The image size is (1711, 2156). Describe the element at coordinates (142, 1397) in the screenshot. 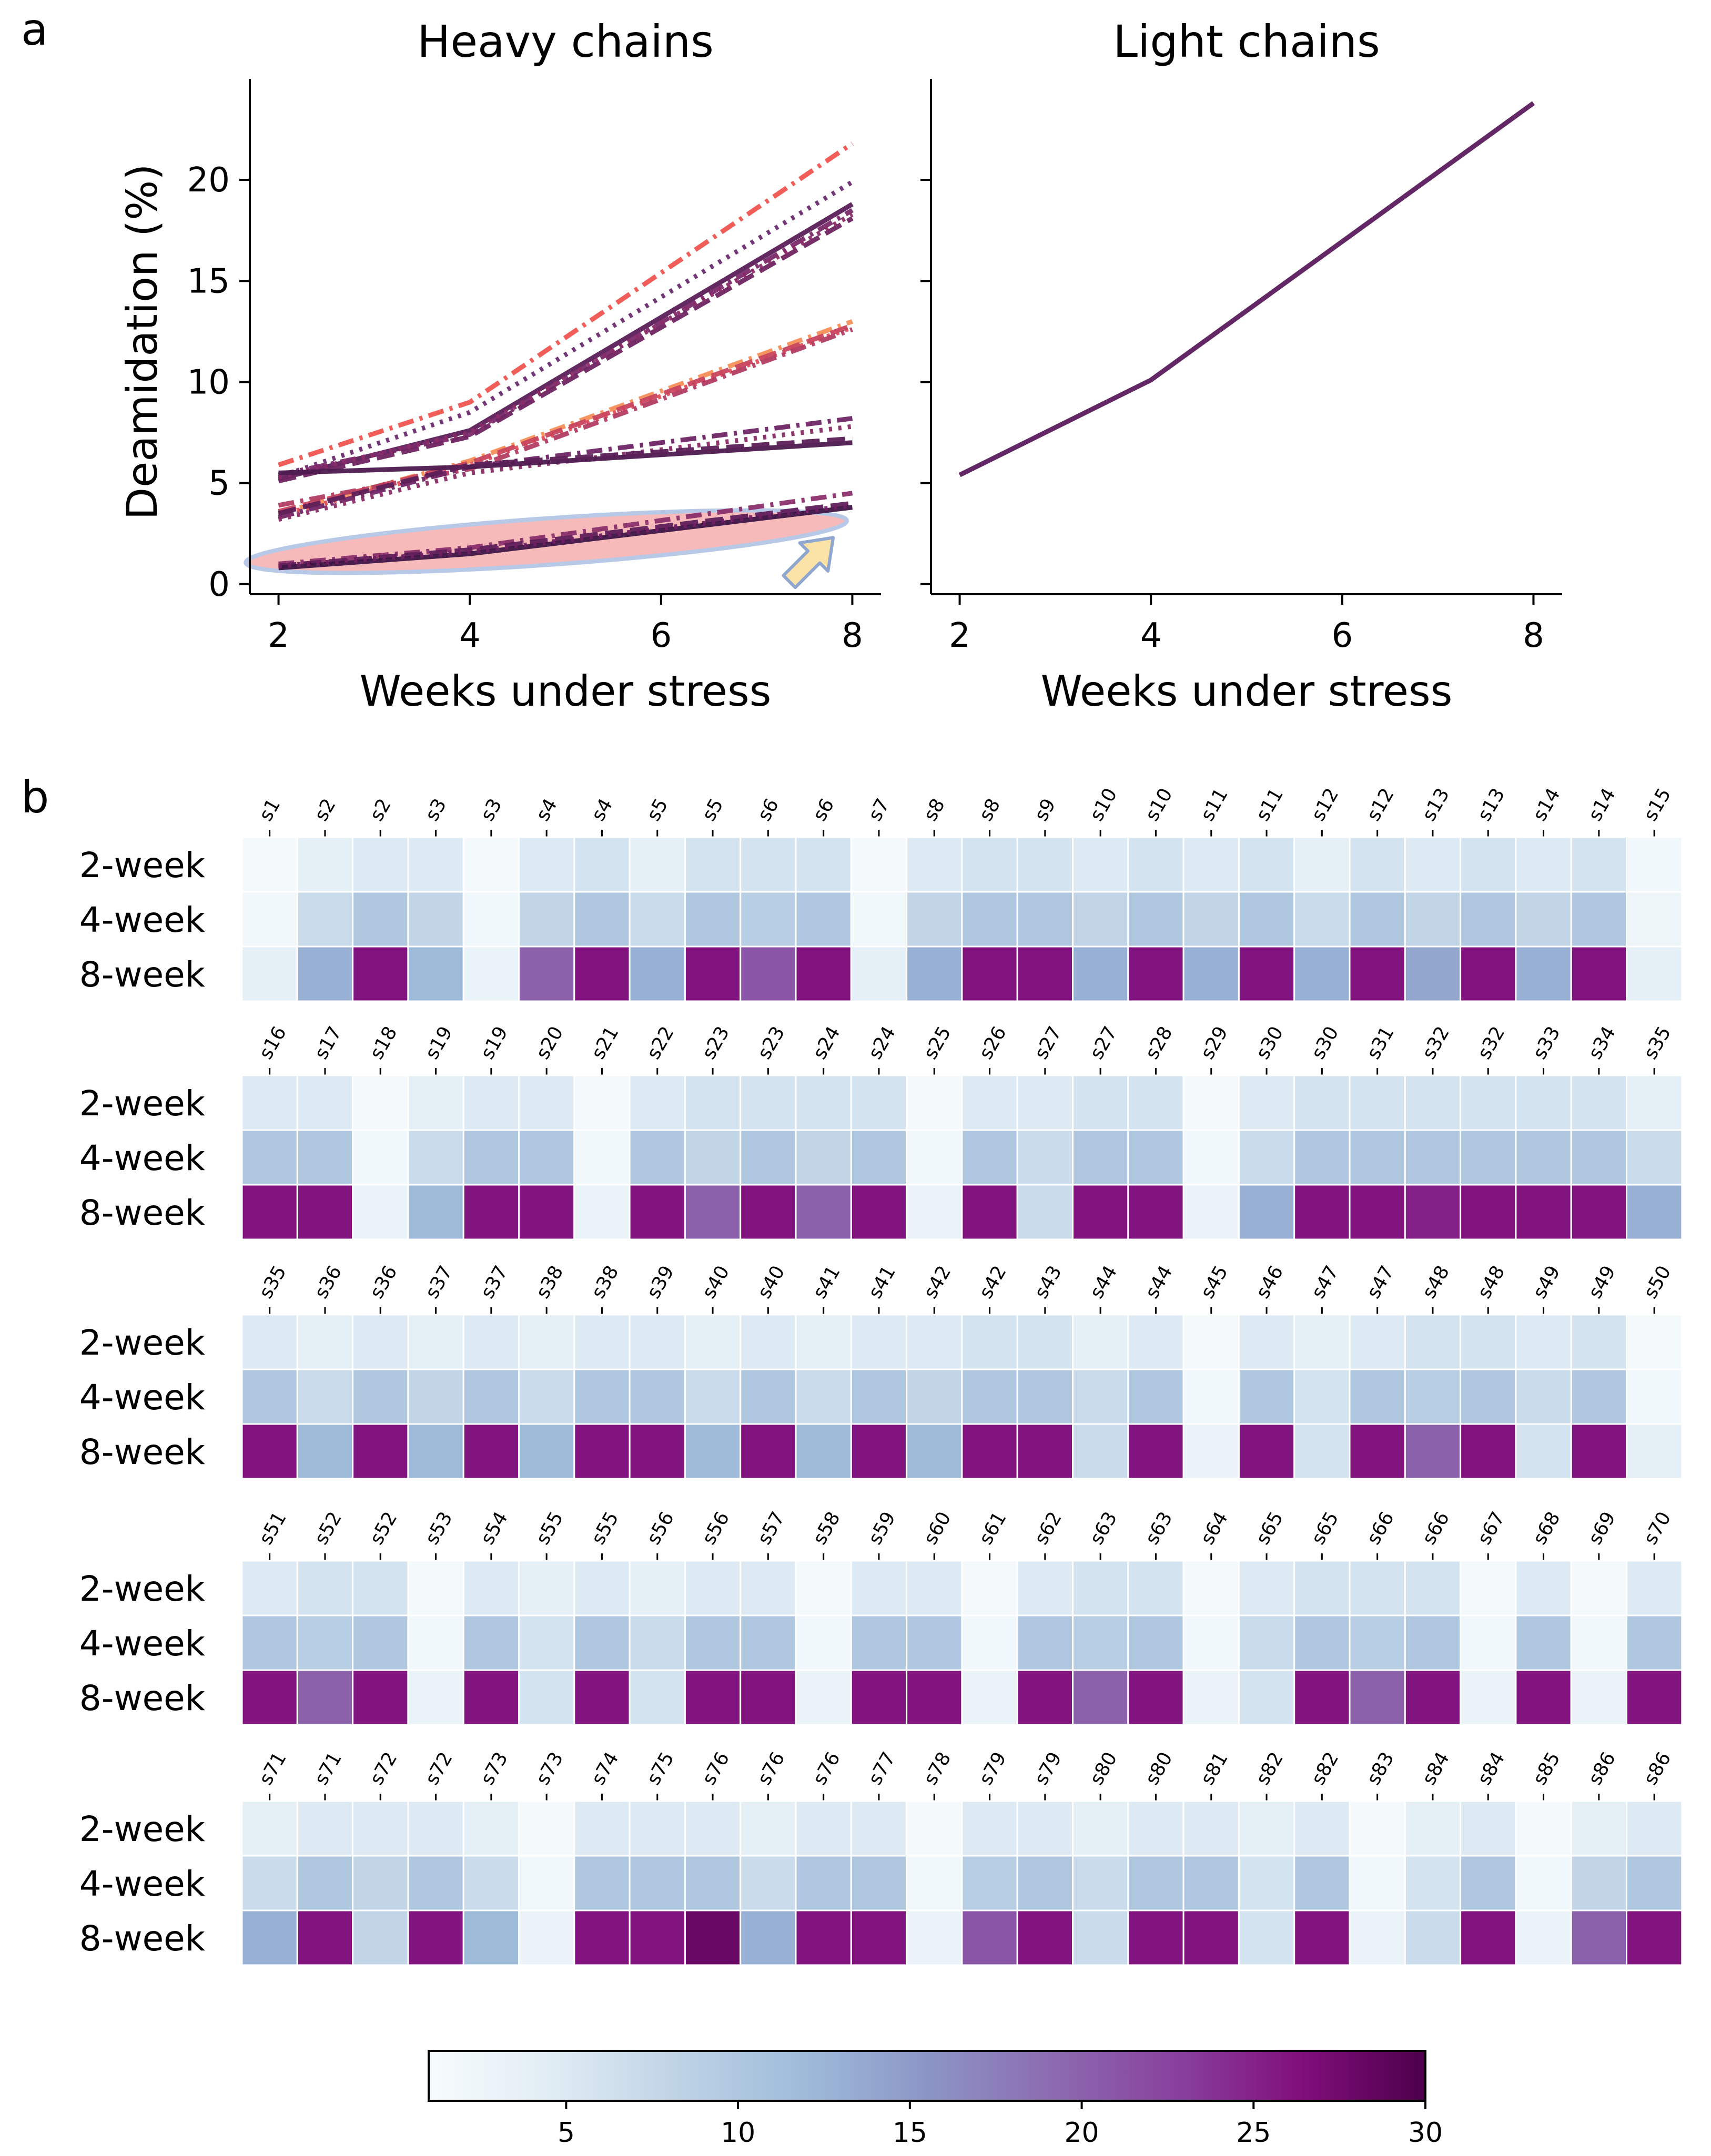

I see `heatmap-row-label: 4-week` at that location.